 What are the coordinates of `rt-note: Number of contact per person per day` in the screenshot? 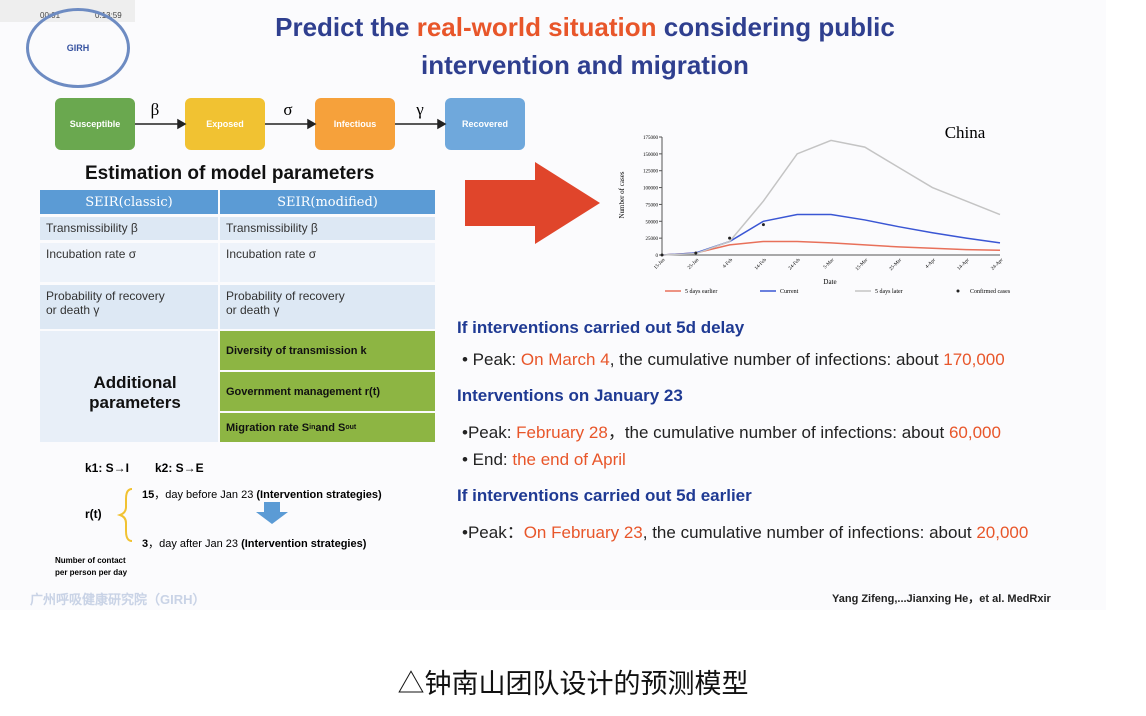 It's located at (91, 566).